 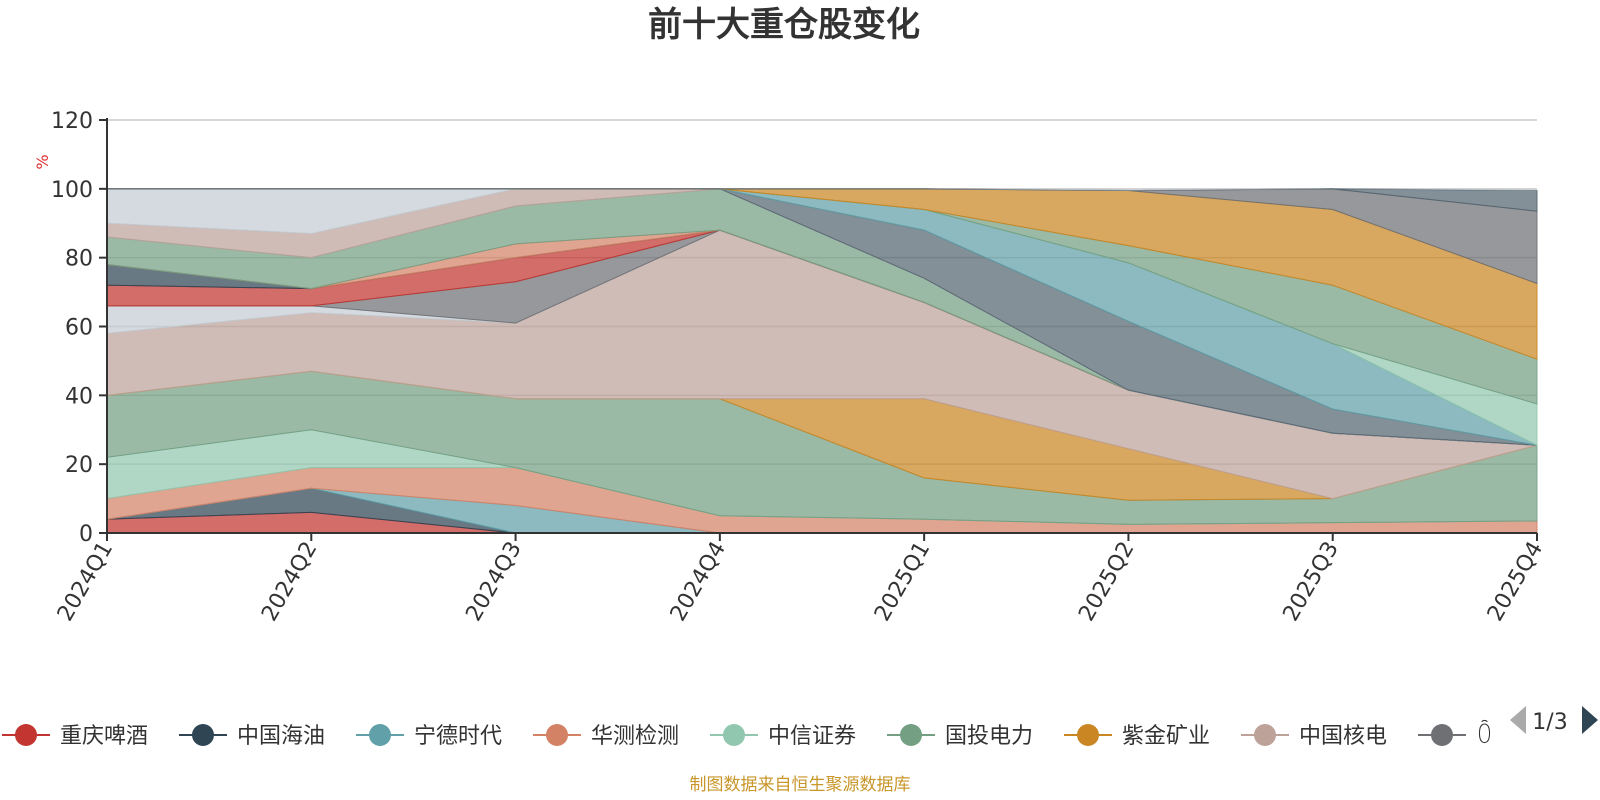 I want to click on legend: 重庆啤酒 中国海油 宁德时代 华测检测 中信证券 国投电力 紫金矿业 中国核电 ꄱ, so click(x=747, y=734).